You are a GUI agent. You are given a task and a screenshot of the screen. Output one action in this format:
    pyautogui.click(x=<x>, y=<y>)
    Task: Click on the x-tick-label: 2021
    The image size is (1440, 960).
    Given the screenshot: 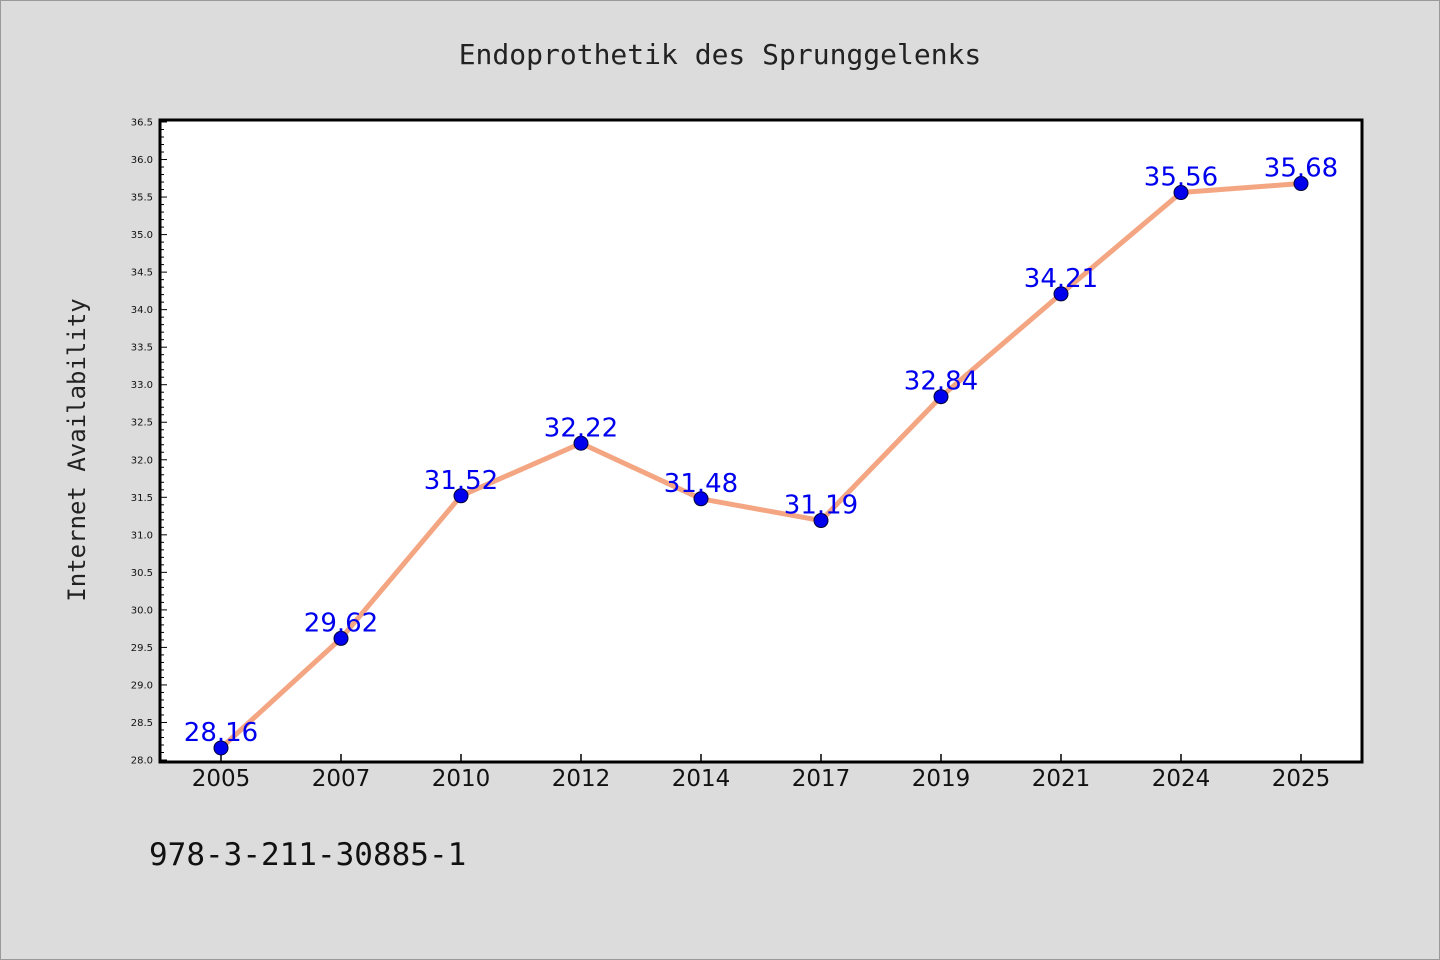 What is the action you would take?
    pyautogui.click(x=1061, y=779)
    